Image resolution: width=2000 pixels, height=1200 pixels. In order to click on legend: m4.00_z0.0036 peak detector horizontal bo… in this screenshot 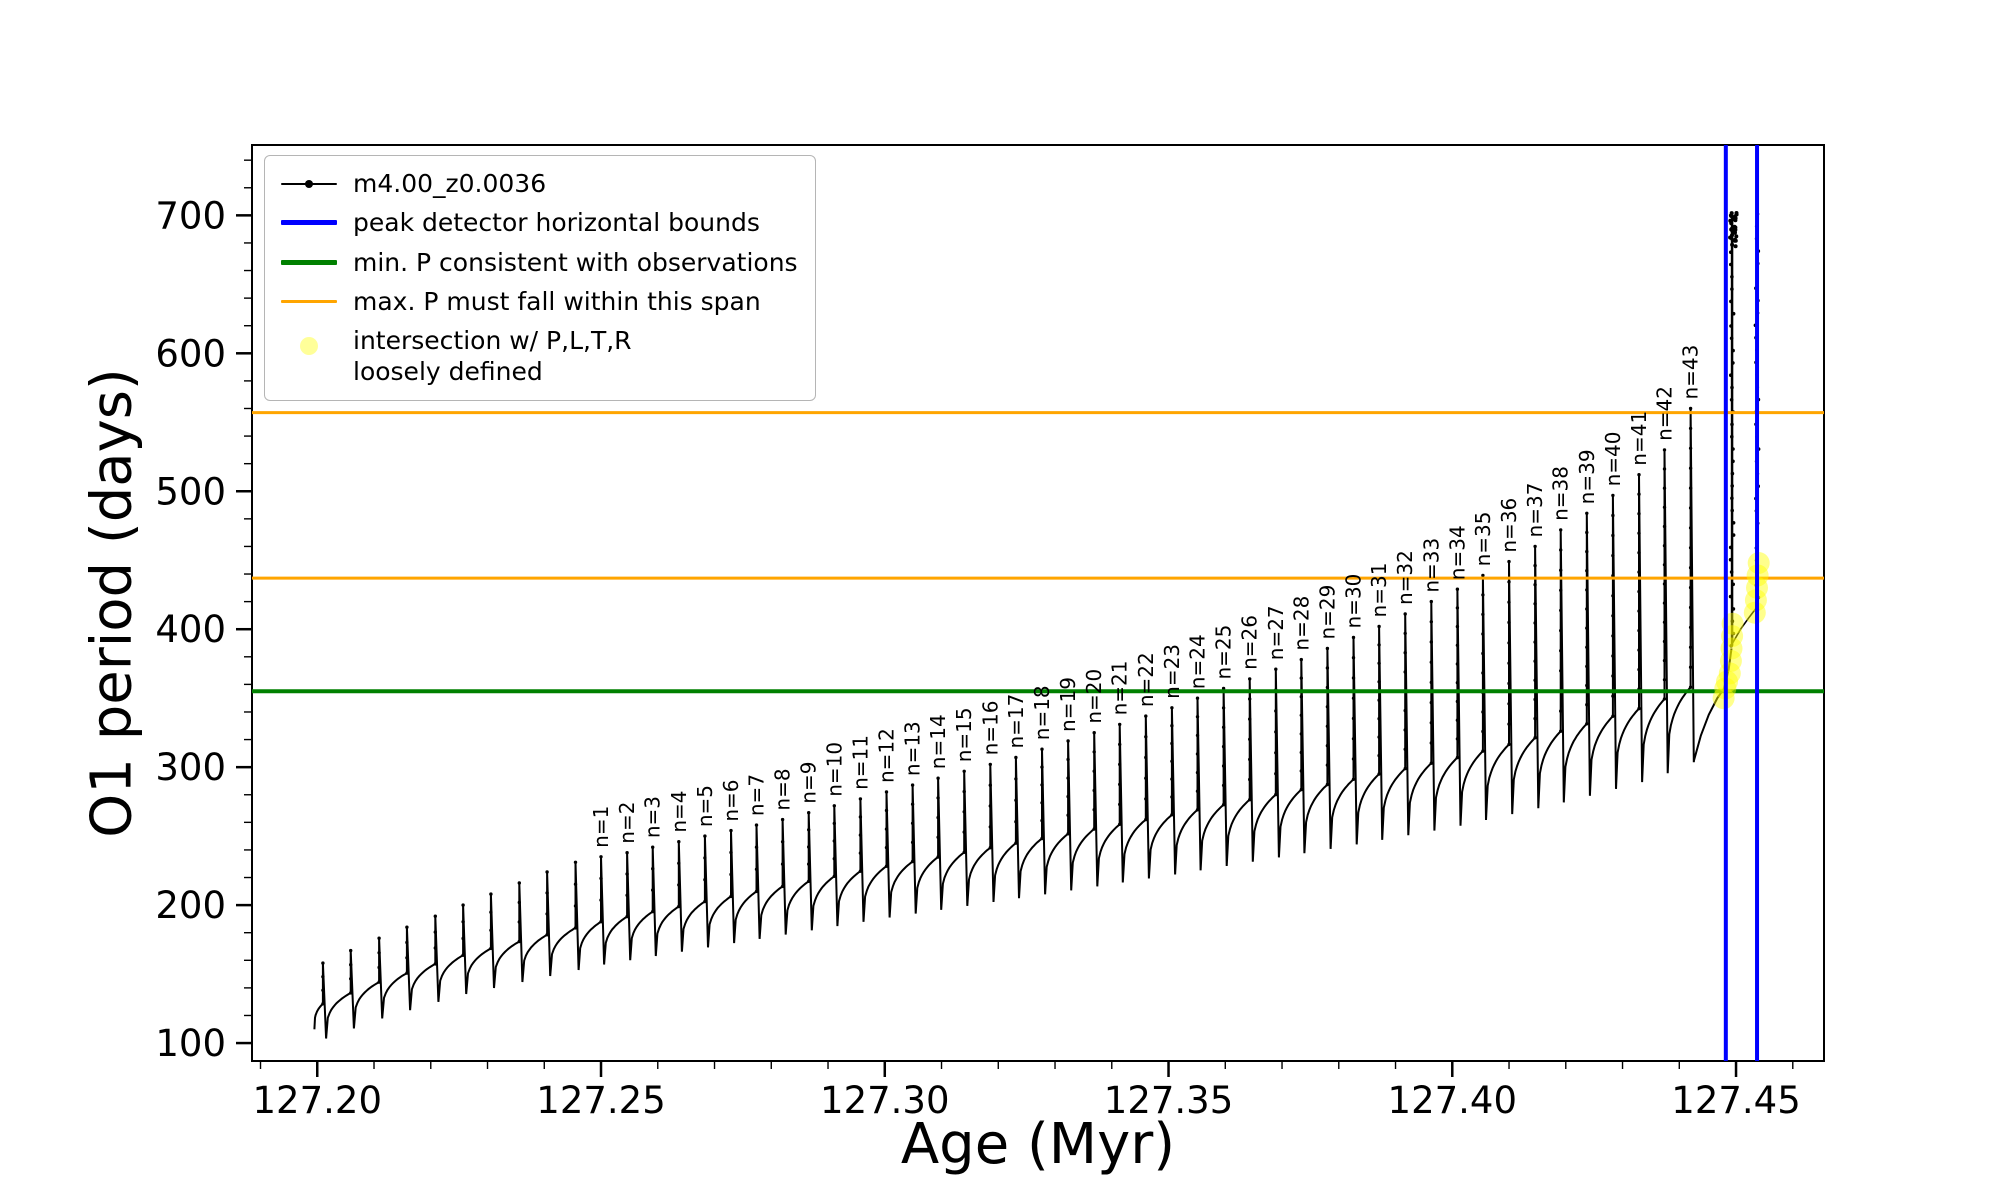, I will do `click(540, 278)`.